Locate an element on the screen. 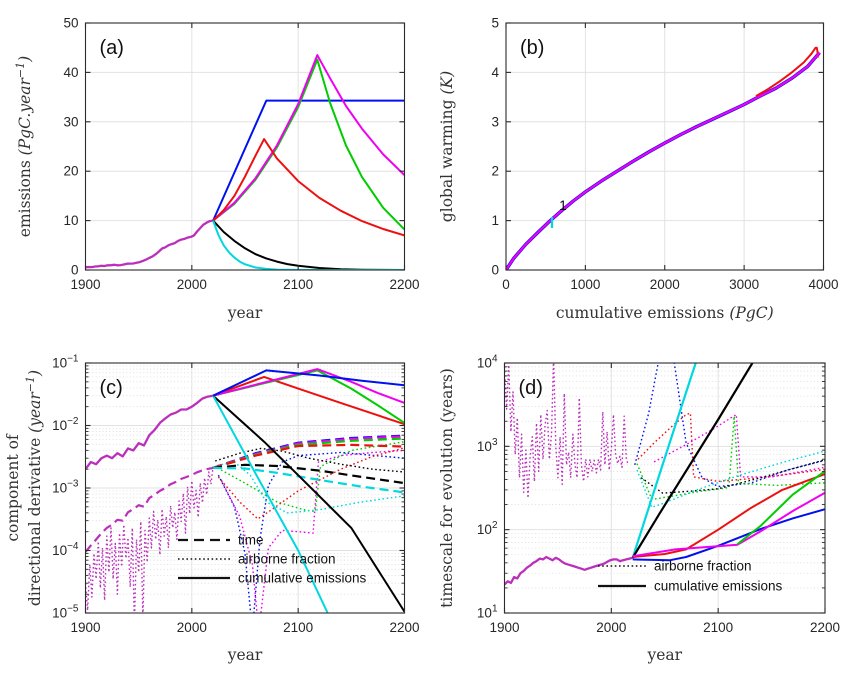 The width and height of the screenshot is (856, 675). y-tick-label: 10³ is located at coordinates (487, 445).